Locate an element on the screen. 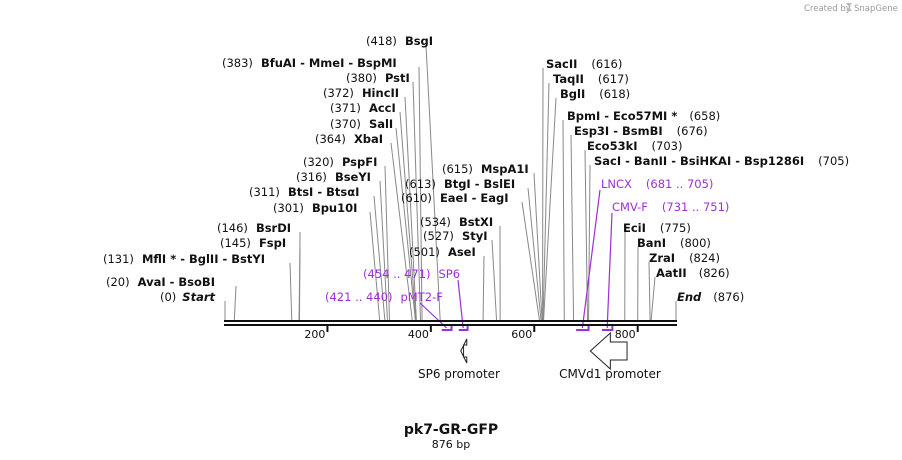 The height and width of the screenshot is (460, 902). feature-arrow-cmvd1-promoter is located at coordinates (608, 351).